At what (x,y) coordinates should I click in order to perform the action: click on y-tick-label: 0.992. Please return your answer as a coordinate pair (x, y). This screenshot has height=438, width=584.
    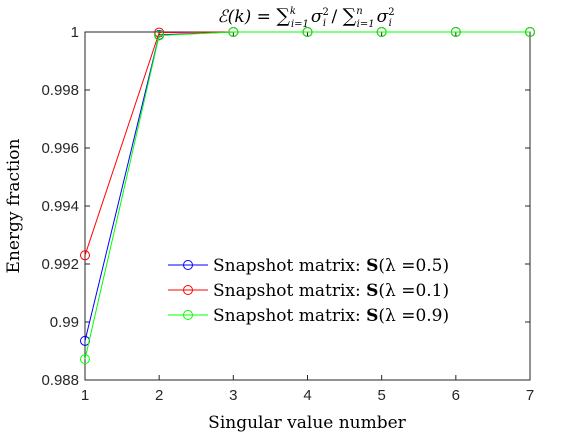
    Looking at the image, I should click on (60, 264).